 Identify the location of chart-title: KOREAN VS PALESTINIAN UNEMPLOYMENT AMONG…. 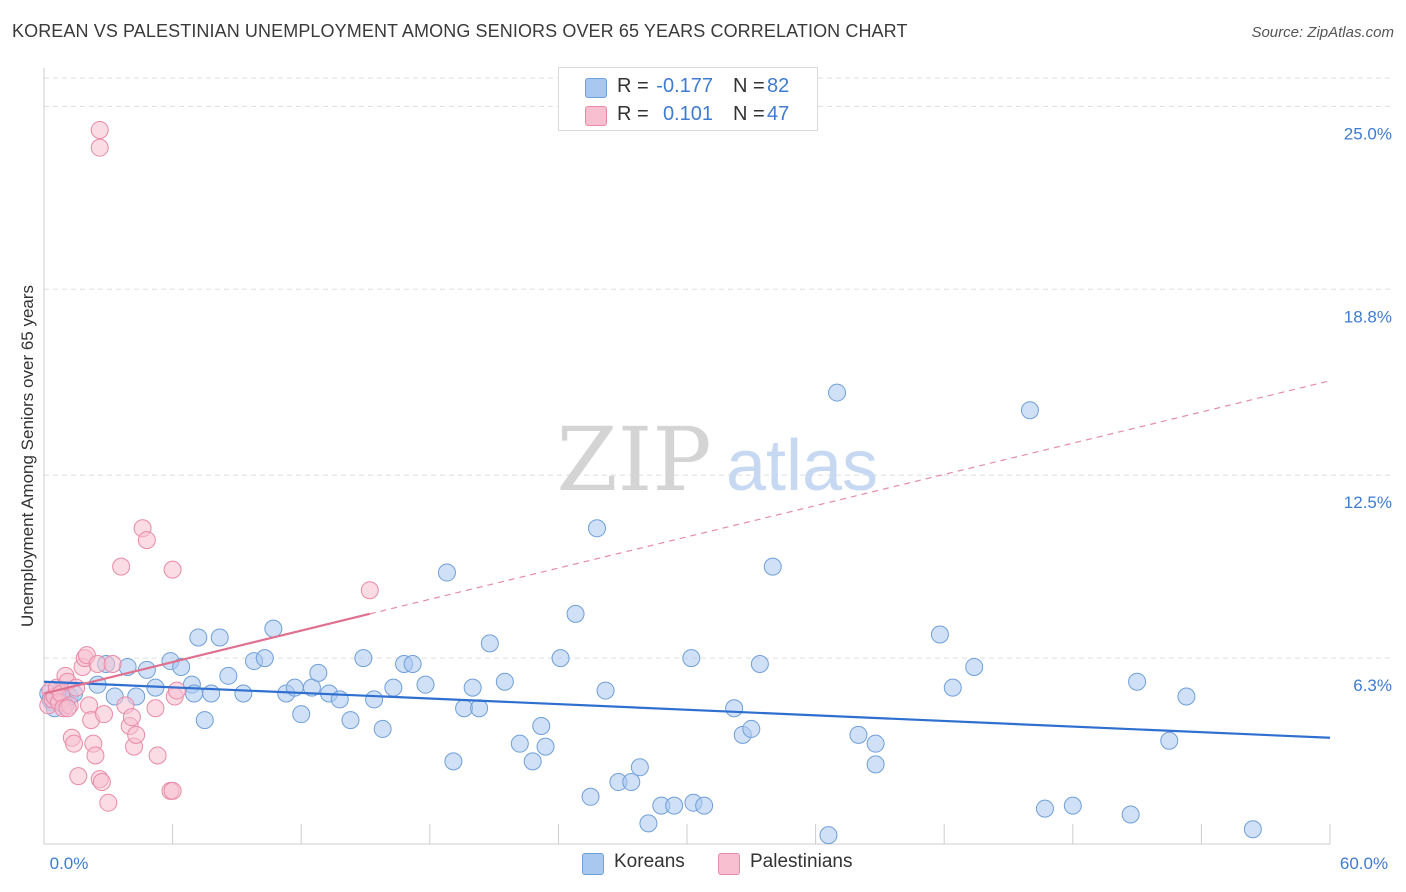
(460, 31).